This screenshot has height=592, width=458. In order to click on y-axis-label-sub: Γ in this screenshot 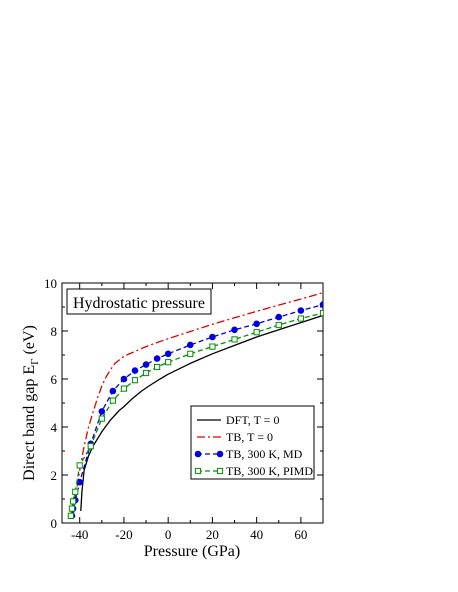, I will do `click(35, 362)`.